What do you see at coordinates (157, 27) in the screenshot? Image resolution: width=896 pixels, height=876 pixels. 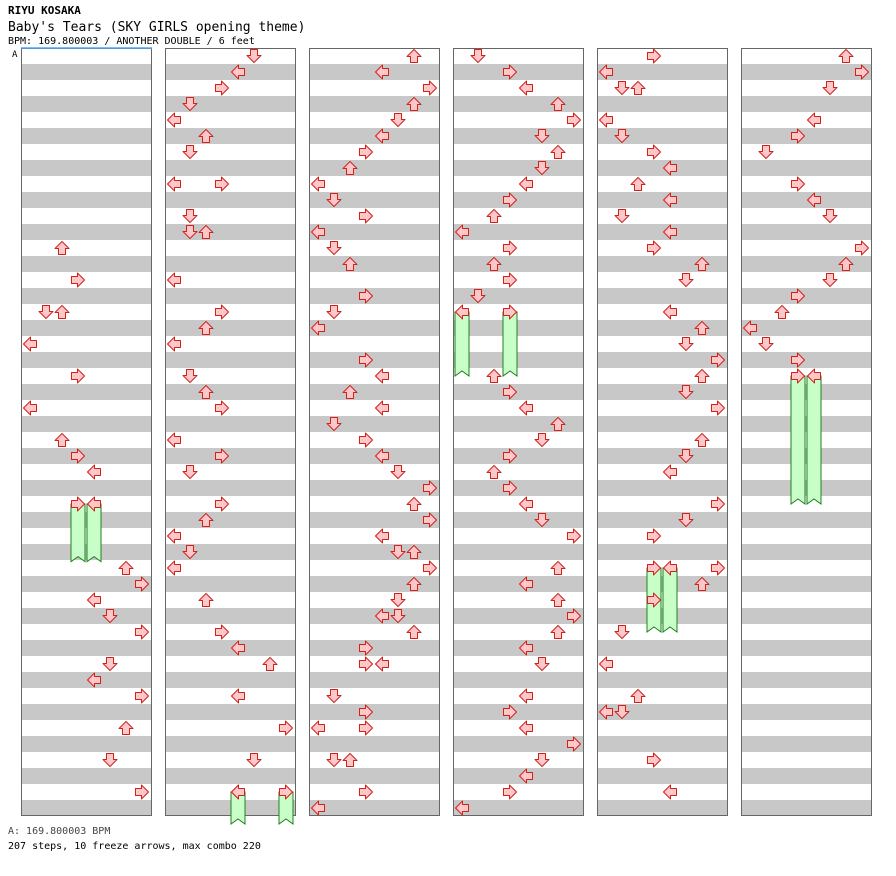 I see `song-title: Baby's Tears (SKY GIRLS opening theme)` at bounding box center [157, 27].